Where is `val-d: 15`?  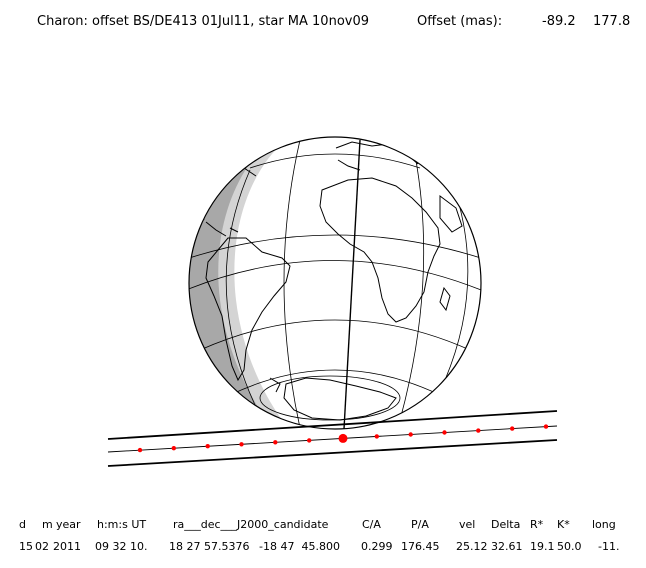
val-d: 15 is located at coordinates (26, 546).